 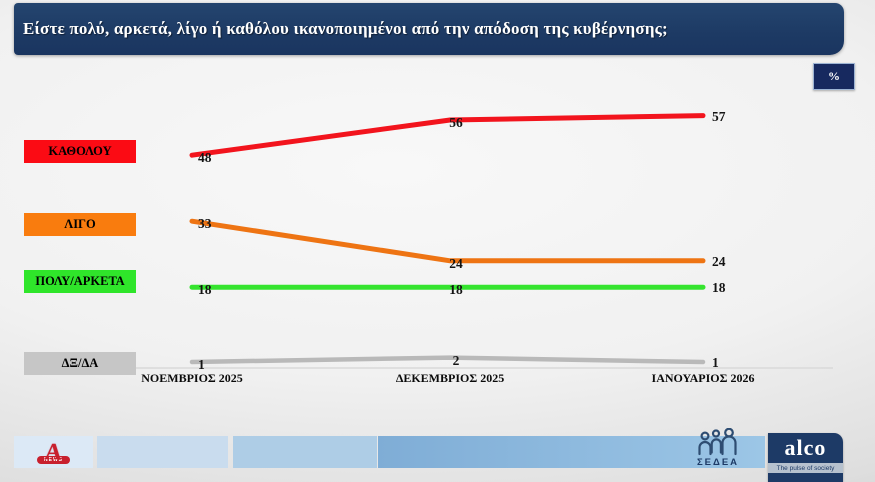 I want to click on legend-katholou-label: ΚΑΘΟΛΟΥ, so click(x=80, y=151).